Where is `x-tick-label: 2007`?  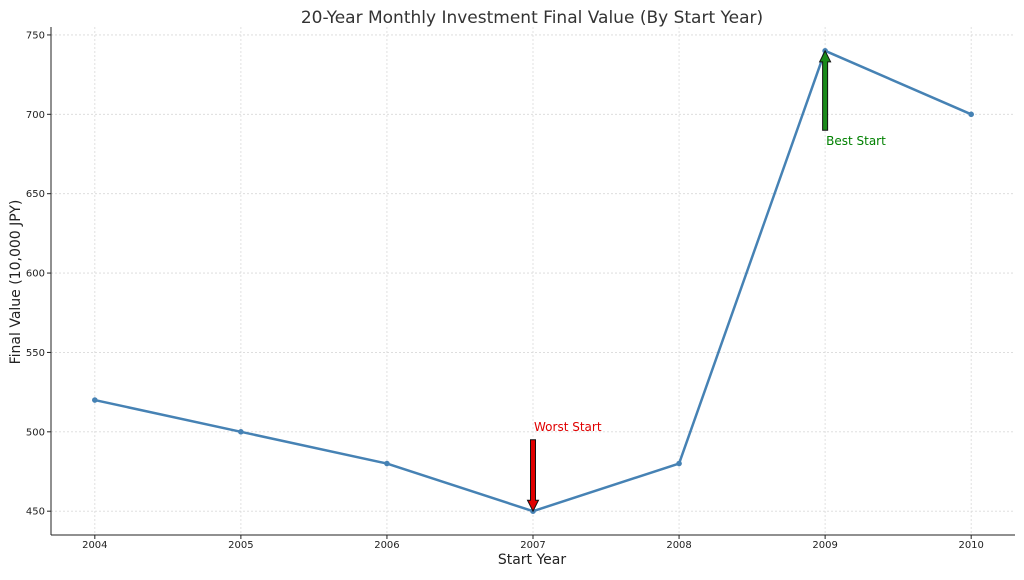
x-tick-label: 2007 is located at coordinates (532, 545).